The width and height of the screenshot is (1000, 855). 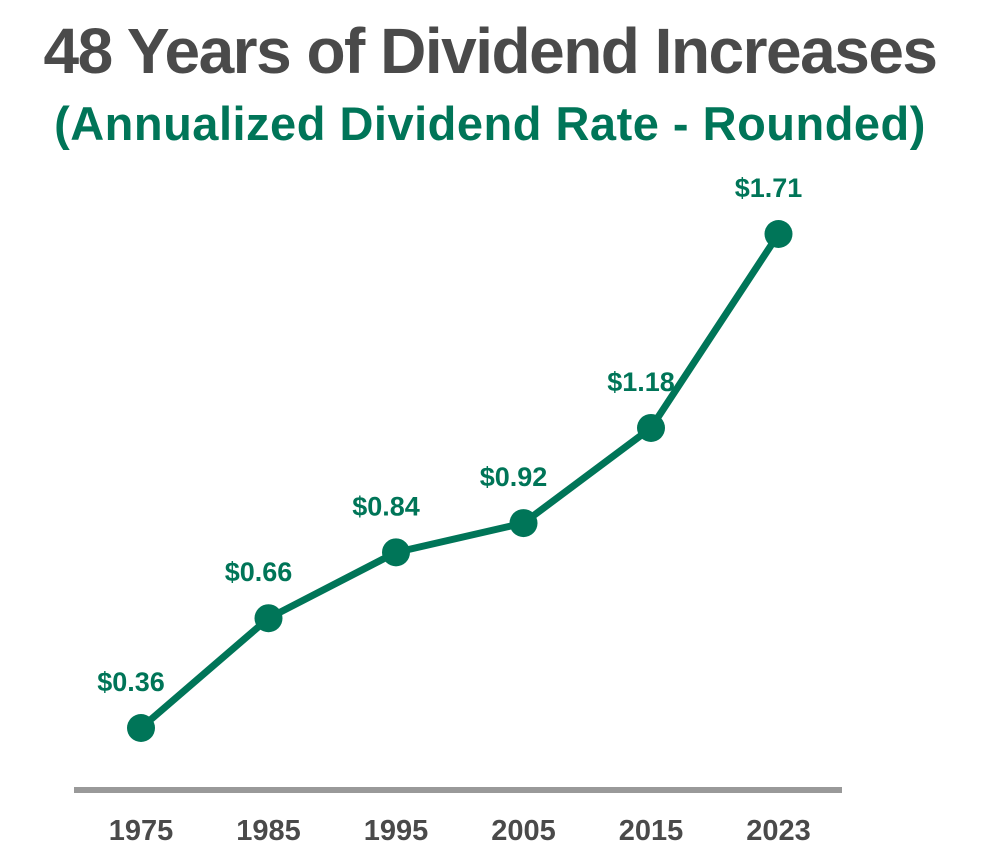 I want to click on data-label-1995: $0.84, so click(x=386, y=506).